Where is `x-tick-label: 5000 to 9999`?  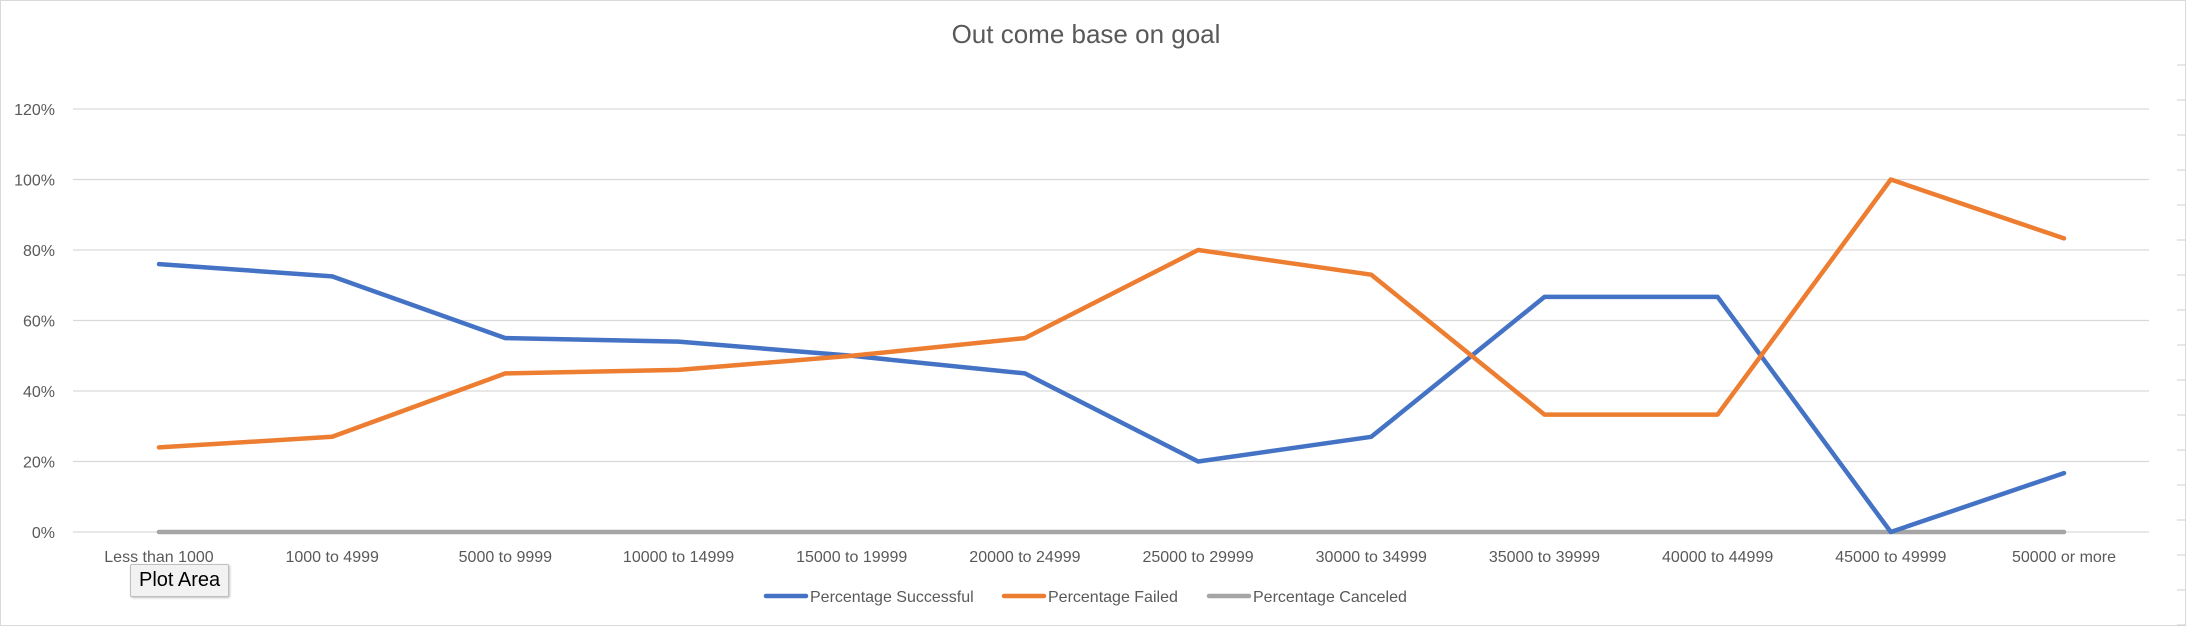
x-tick-label: 5000 to 9999 is located at coordinates (506, 557).